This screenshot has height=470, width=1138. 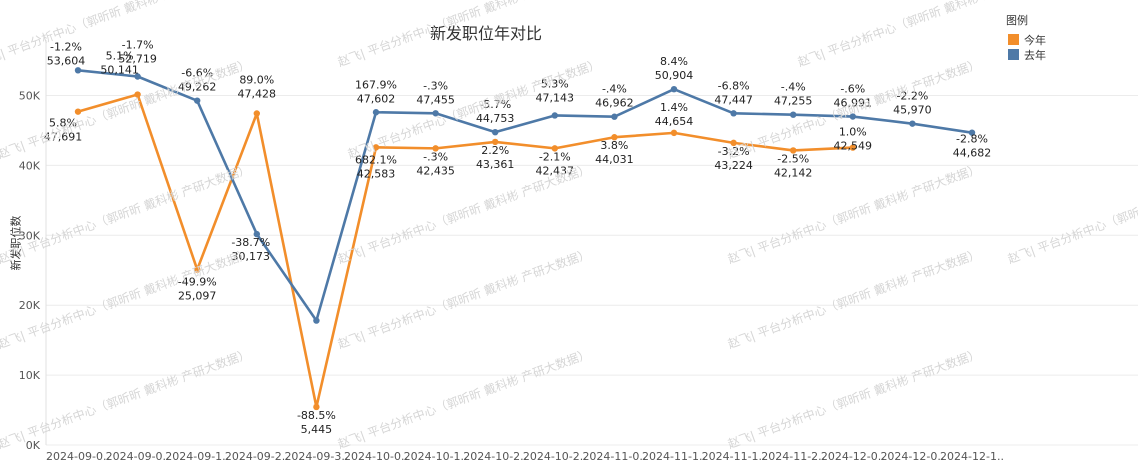 What do you see at coordinates (614, 456) in the screenshot?
I see `x-tick-label: 2024-11-0..` at bounding box center [614, 456].